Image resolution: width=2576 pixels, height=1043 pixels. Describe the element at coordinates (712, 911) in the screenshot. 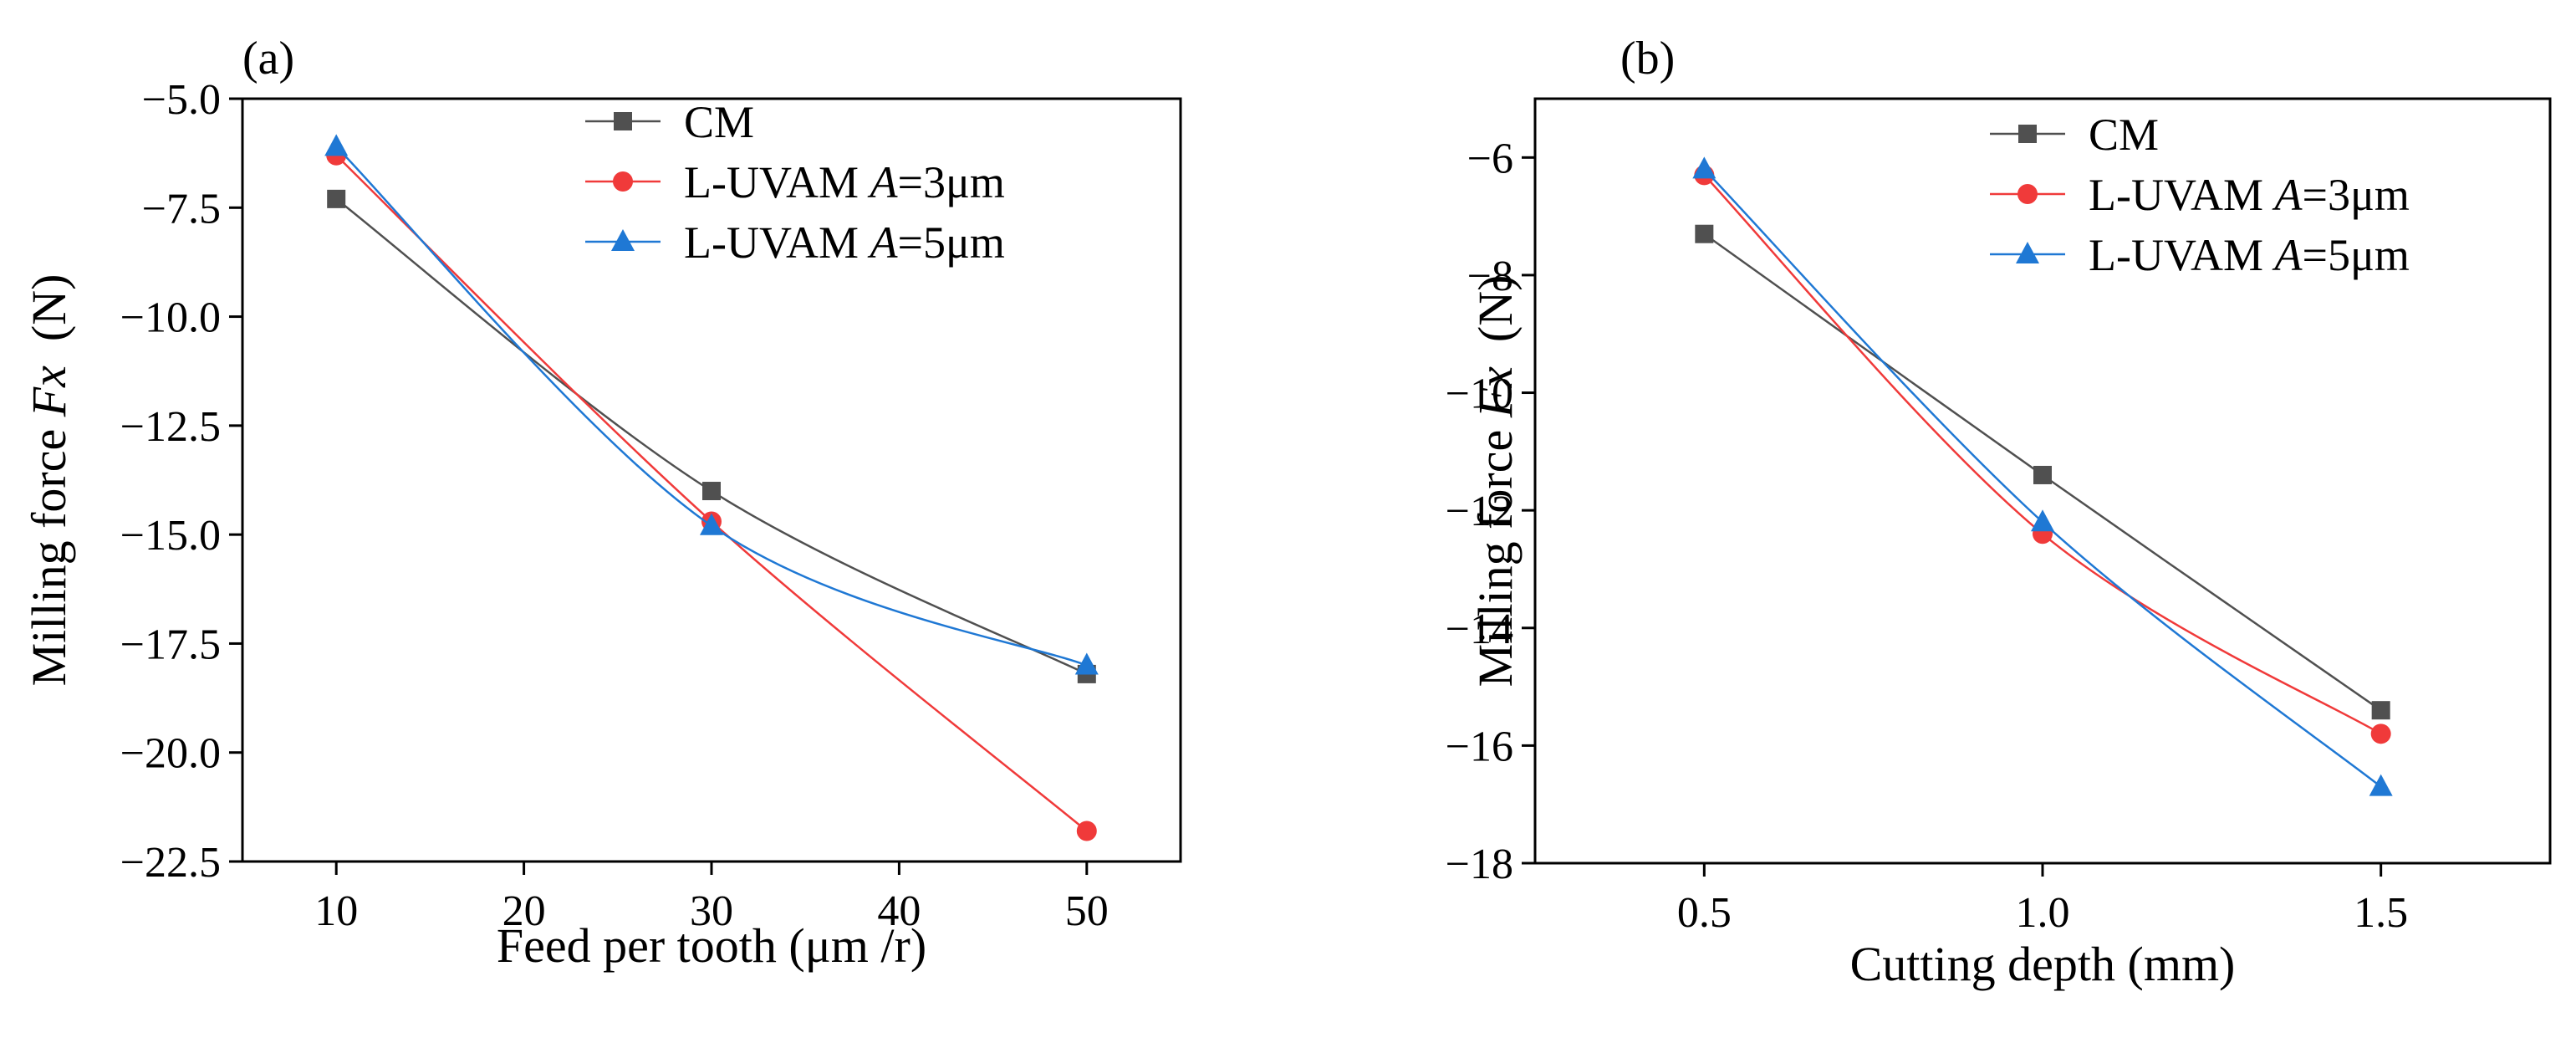

I see `x-tick-label: 30` at that location.